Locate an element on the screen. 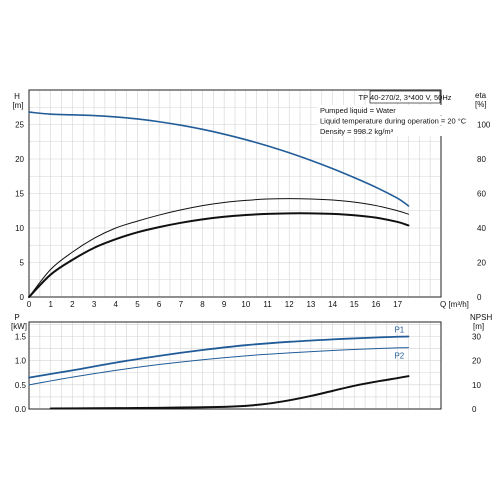  left-tick-label: 1.5 is located at coordinates (21, 337).